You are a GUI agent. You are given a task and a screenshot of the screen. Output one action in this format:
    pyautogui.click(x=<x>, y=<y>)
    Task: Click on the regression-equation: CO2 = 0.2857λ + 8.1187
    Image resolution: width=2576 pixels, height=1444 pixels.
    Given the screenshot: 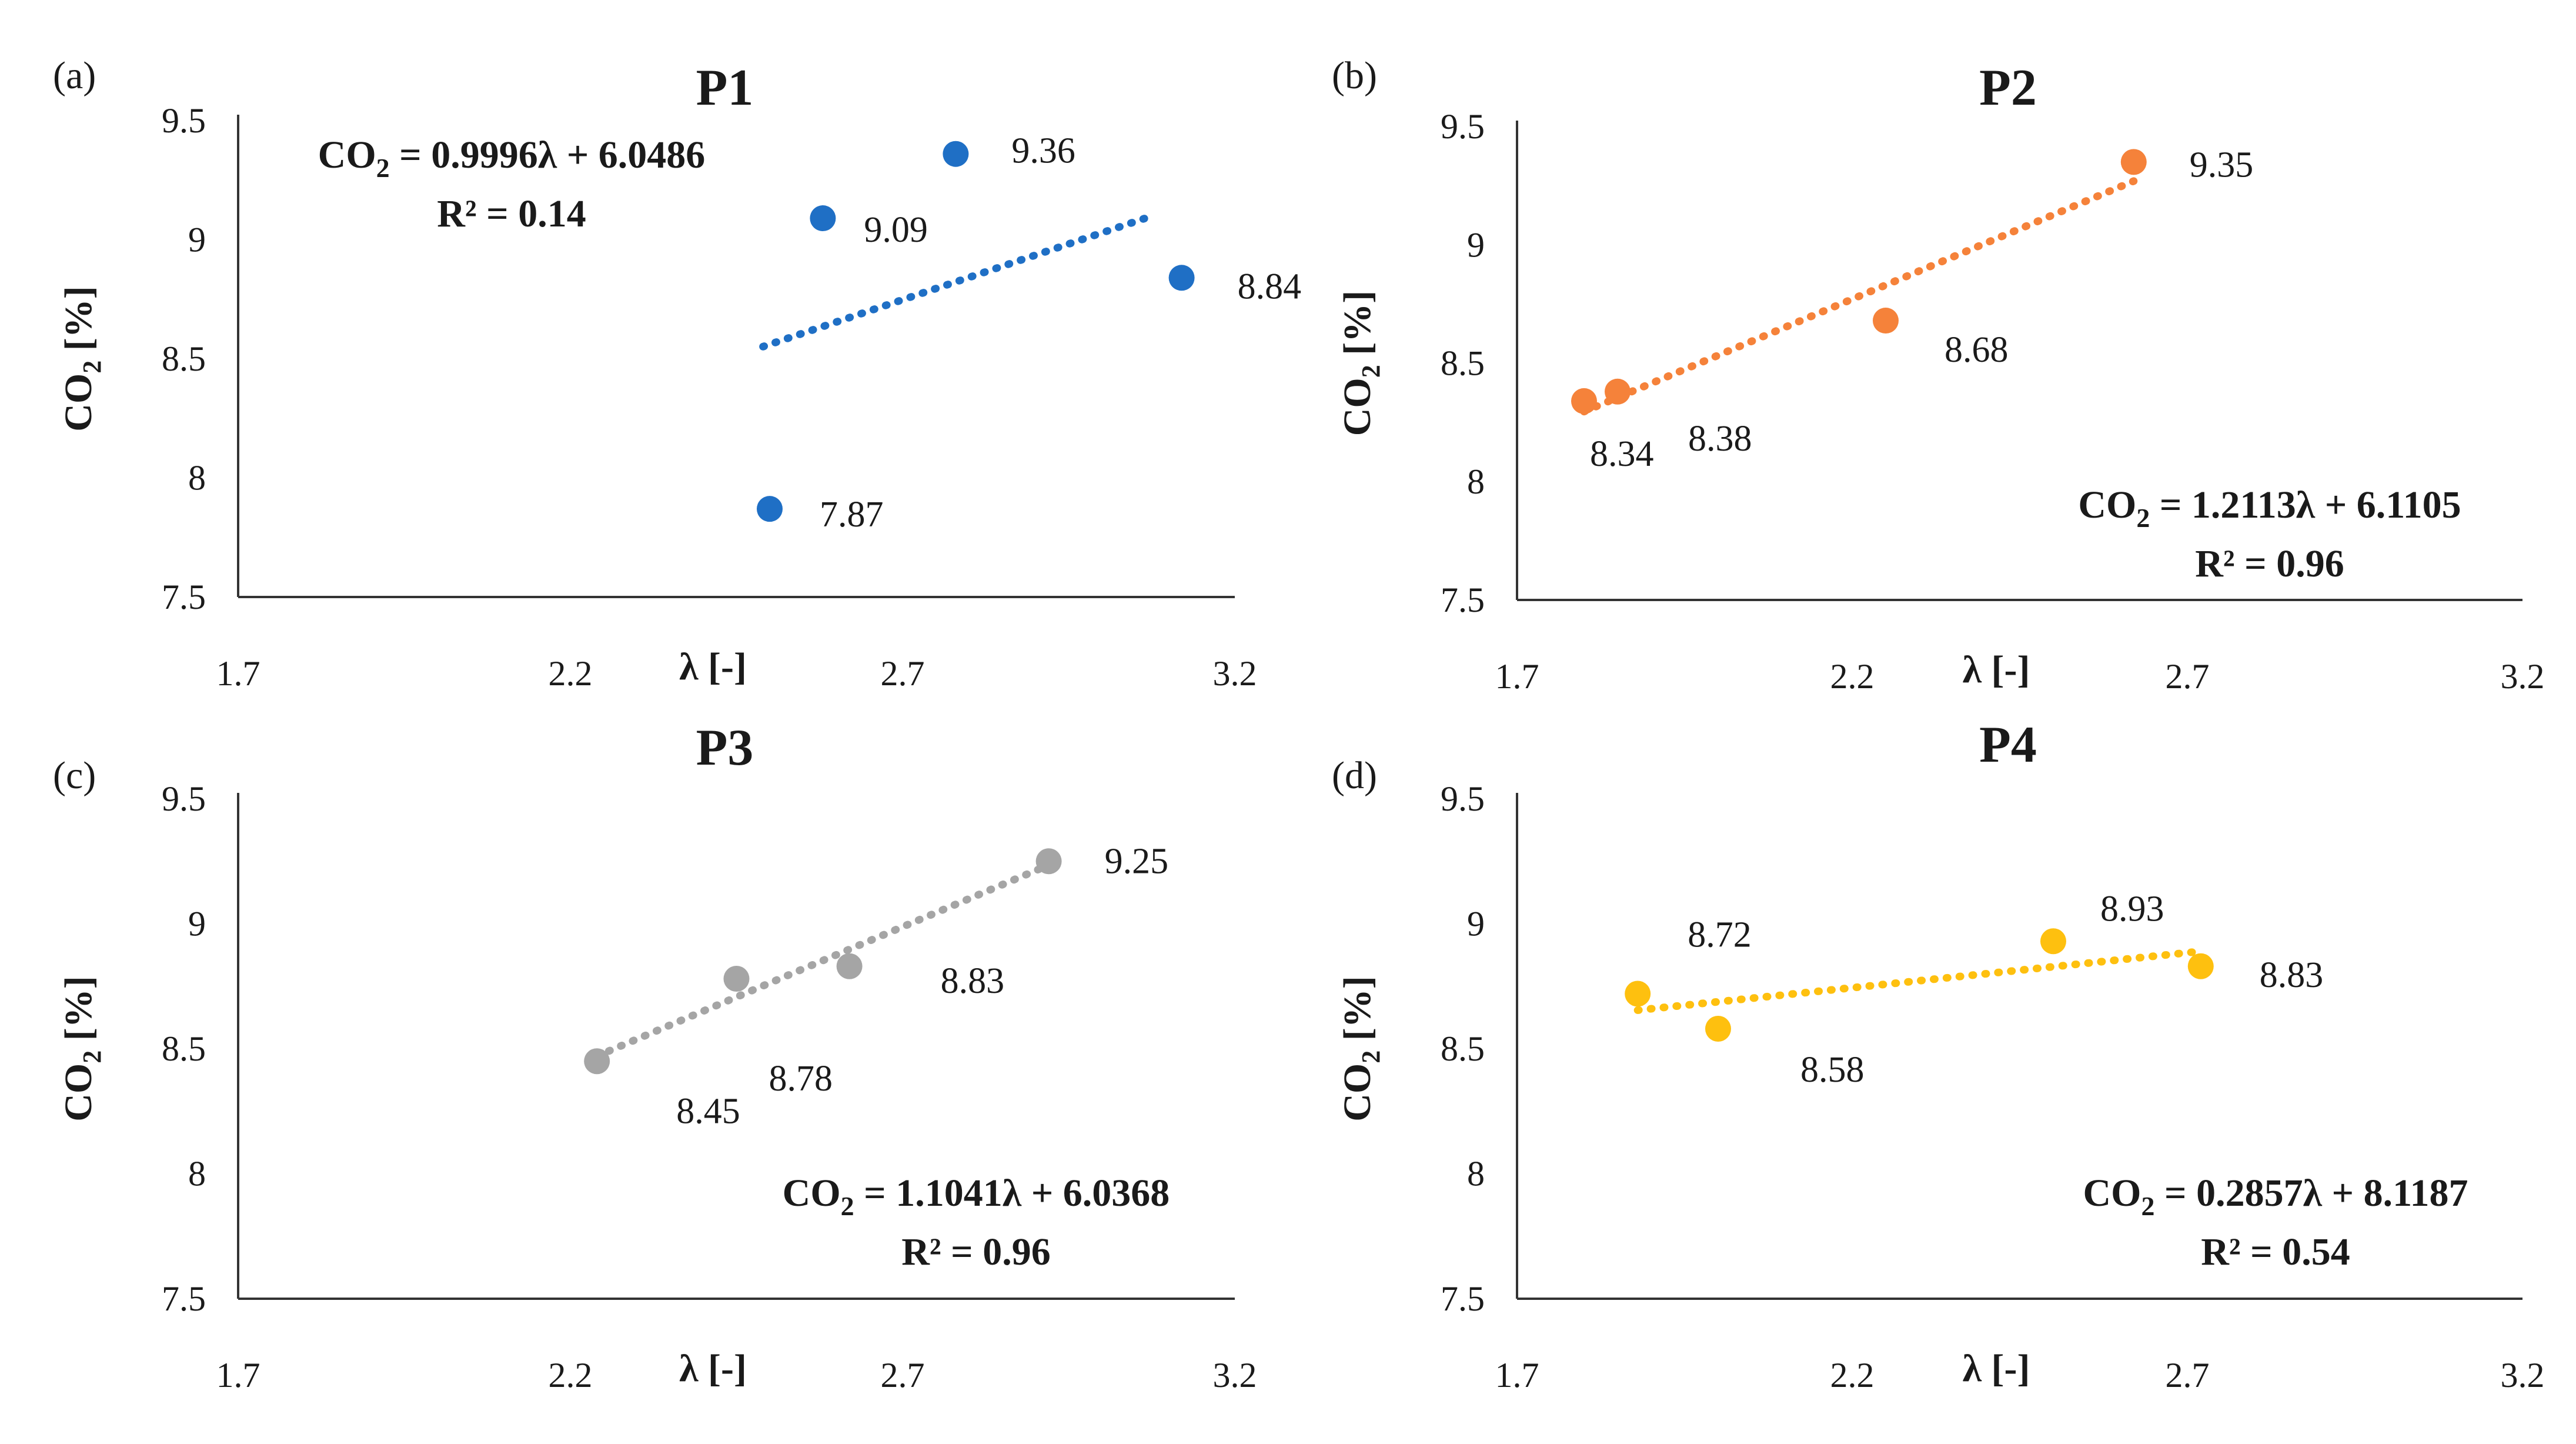 What is the action you would take?
    pyautogui.click(x=2275, y=1196)
    